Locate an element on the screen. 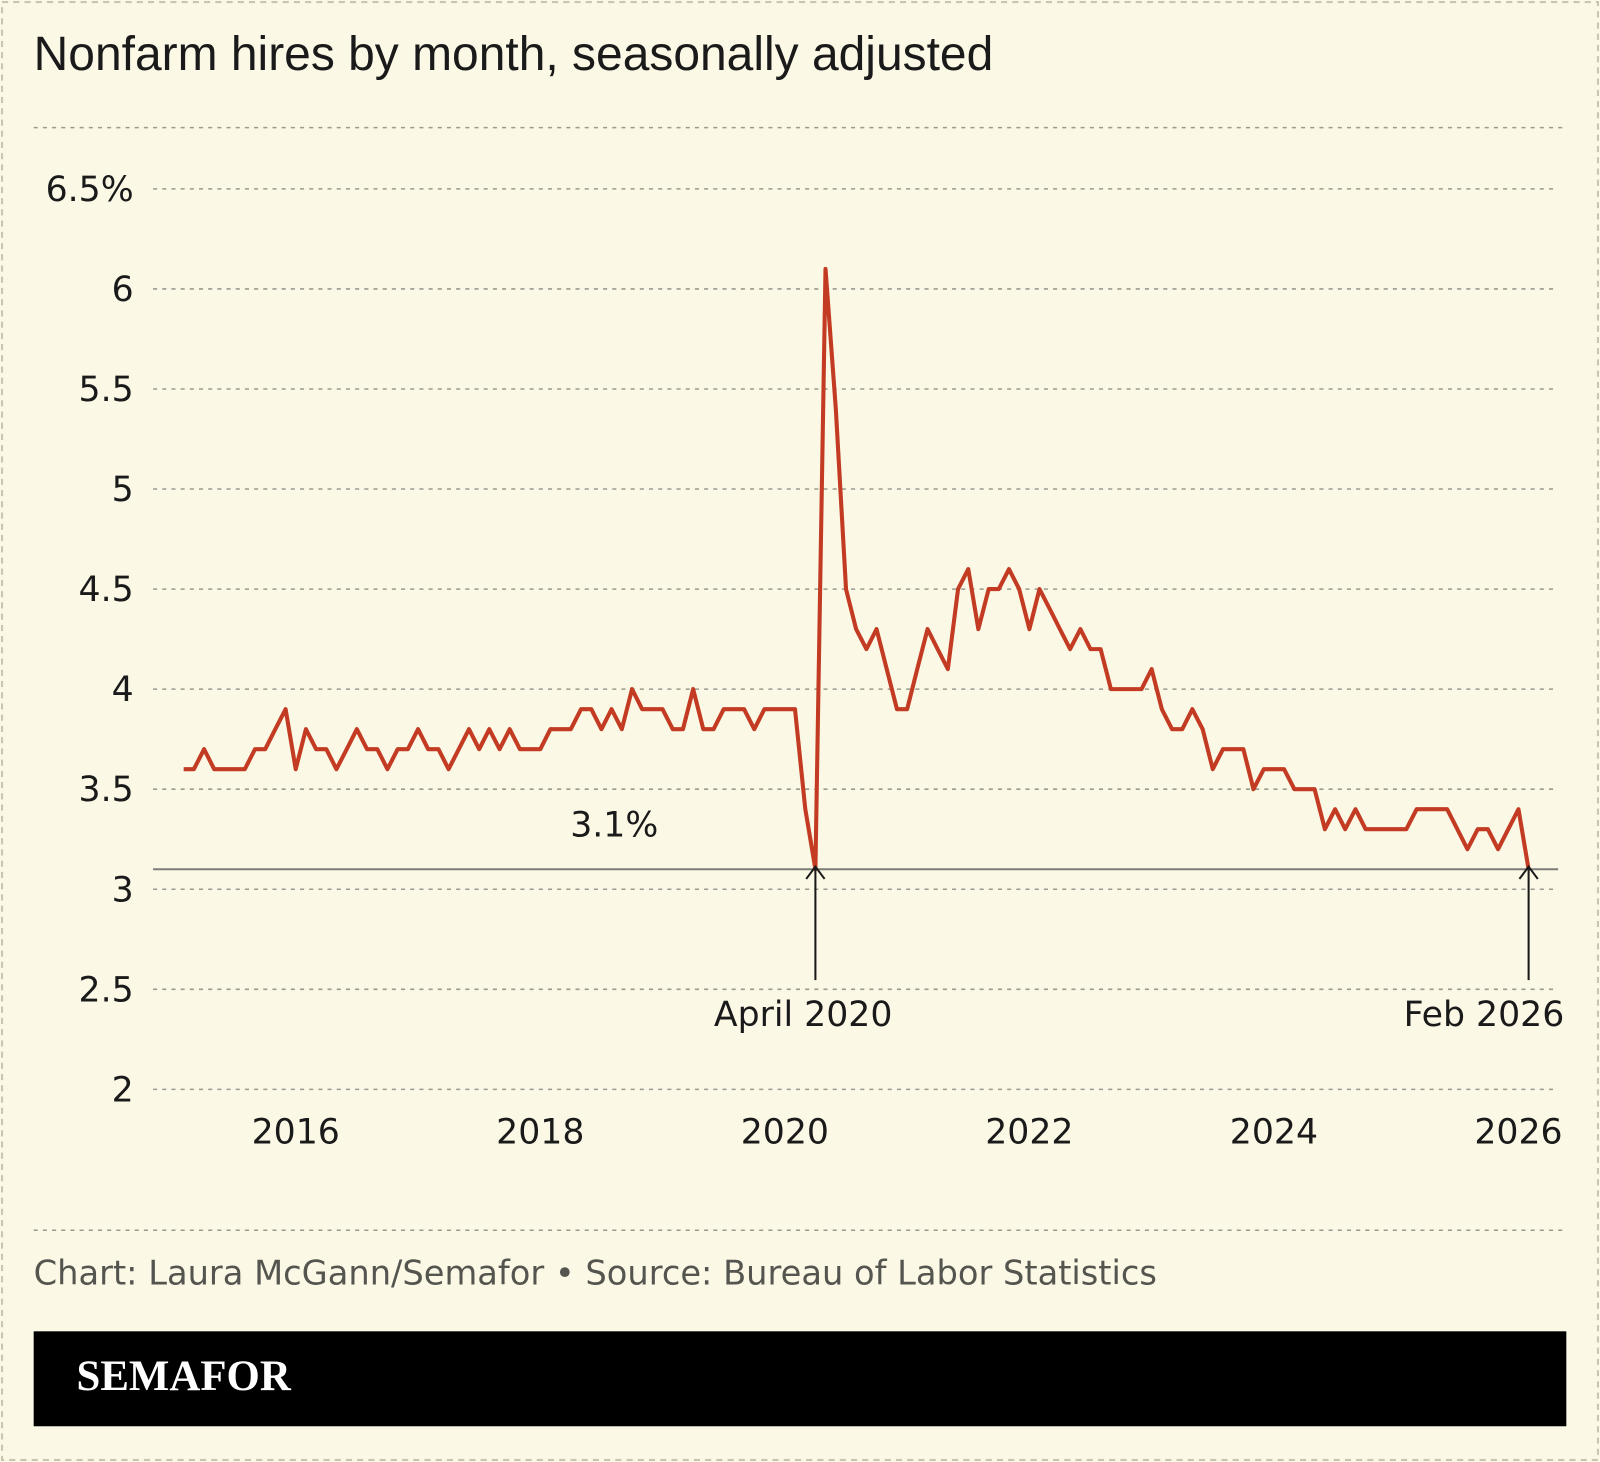 The height and width of the screenshot is (1462, 1600). y-tick-label: 3.5 is located at coordinates (106, 790).